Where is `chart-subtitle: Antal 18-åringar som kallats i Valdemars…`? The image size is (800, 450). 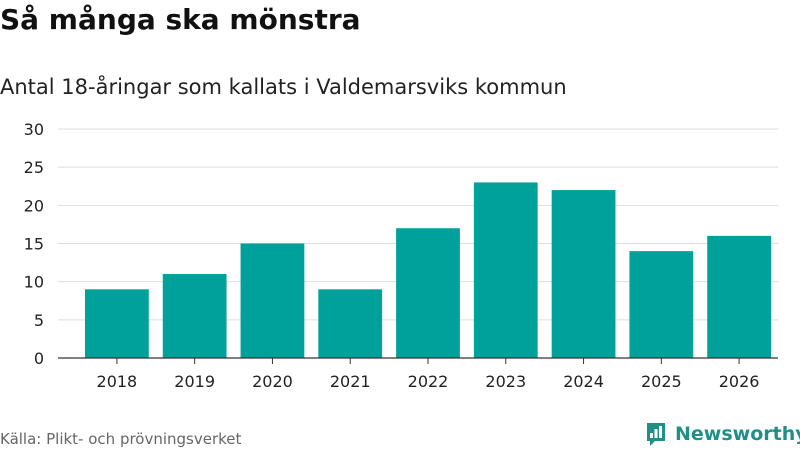 chart-subtitle: Antal 18-åringar som kallats i Valdemars… is located at coordinates (283, 87).